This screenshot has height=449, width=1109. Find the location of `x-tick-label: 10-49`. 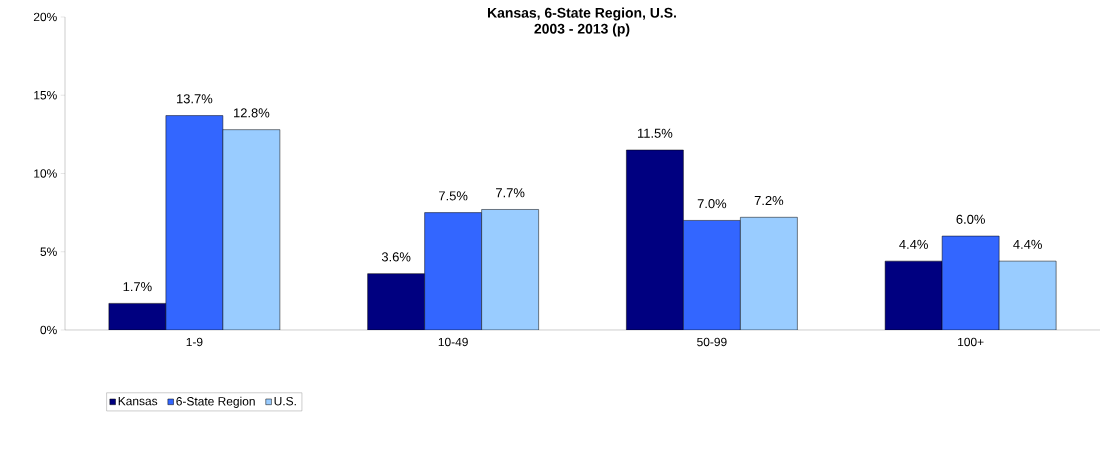

x-tick-label: 10-49 is located at coordinates (453, 342).